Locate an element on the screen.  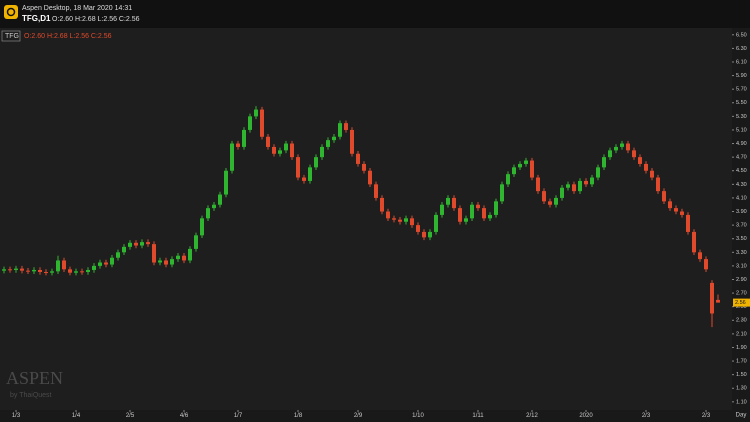
y-tick-label: 2.30 is located at coordinates (741, 321).